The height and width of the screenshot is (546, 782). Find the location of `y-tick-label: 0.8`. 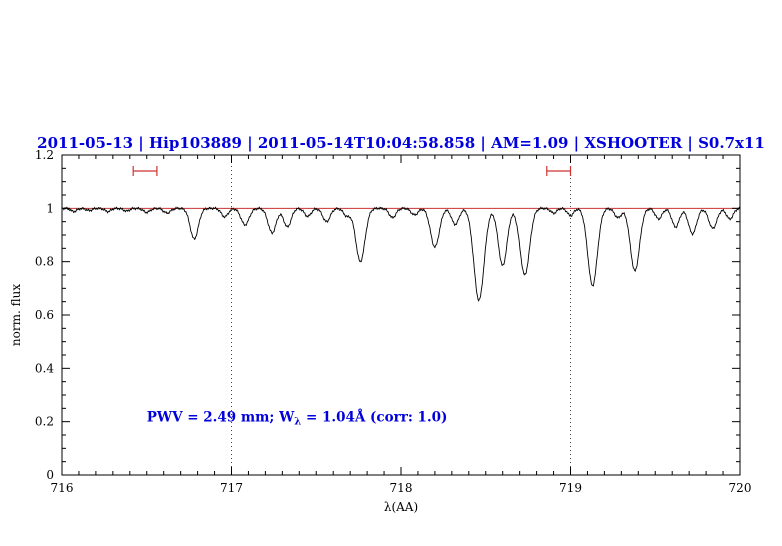

y-tick-label: 0.8 is located at coordinates (44, 262).